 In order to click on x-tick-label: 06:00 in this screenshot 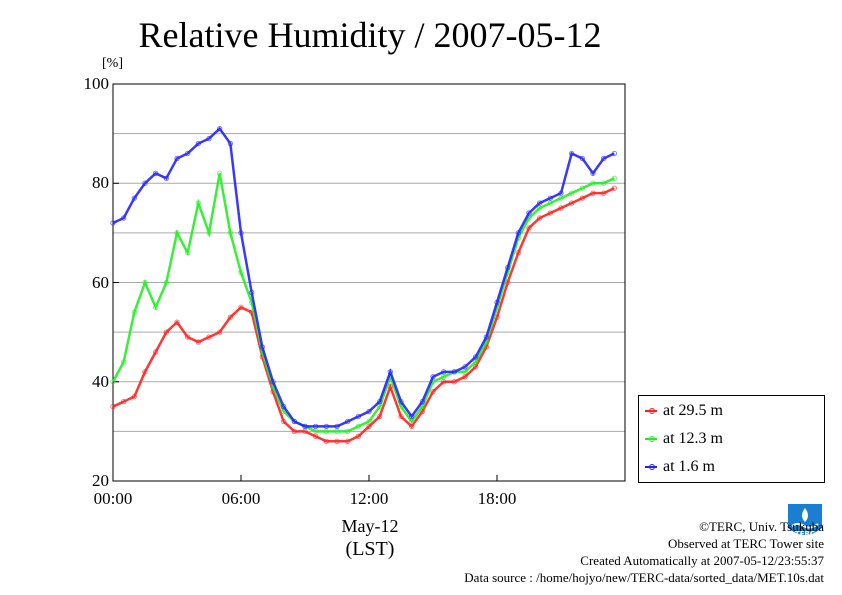, I will do `click(241, 498)`.